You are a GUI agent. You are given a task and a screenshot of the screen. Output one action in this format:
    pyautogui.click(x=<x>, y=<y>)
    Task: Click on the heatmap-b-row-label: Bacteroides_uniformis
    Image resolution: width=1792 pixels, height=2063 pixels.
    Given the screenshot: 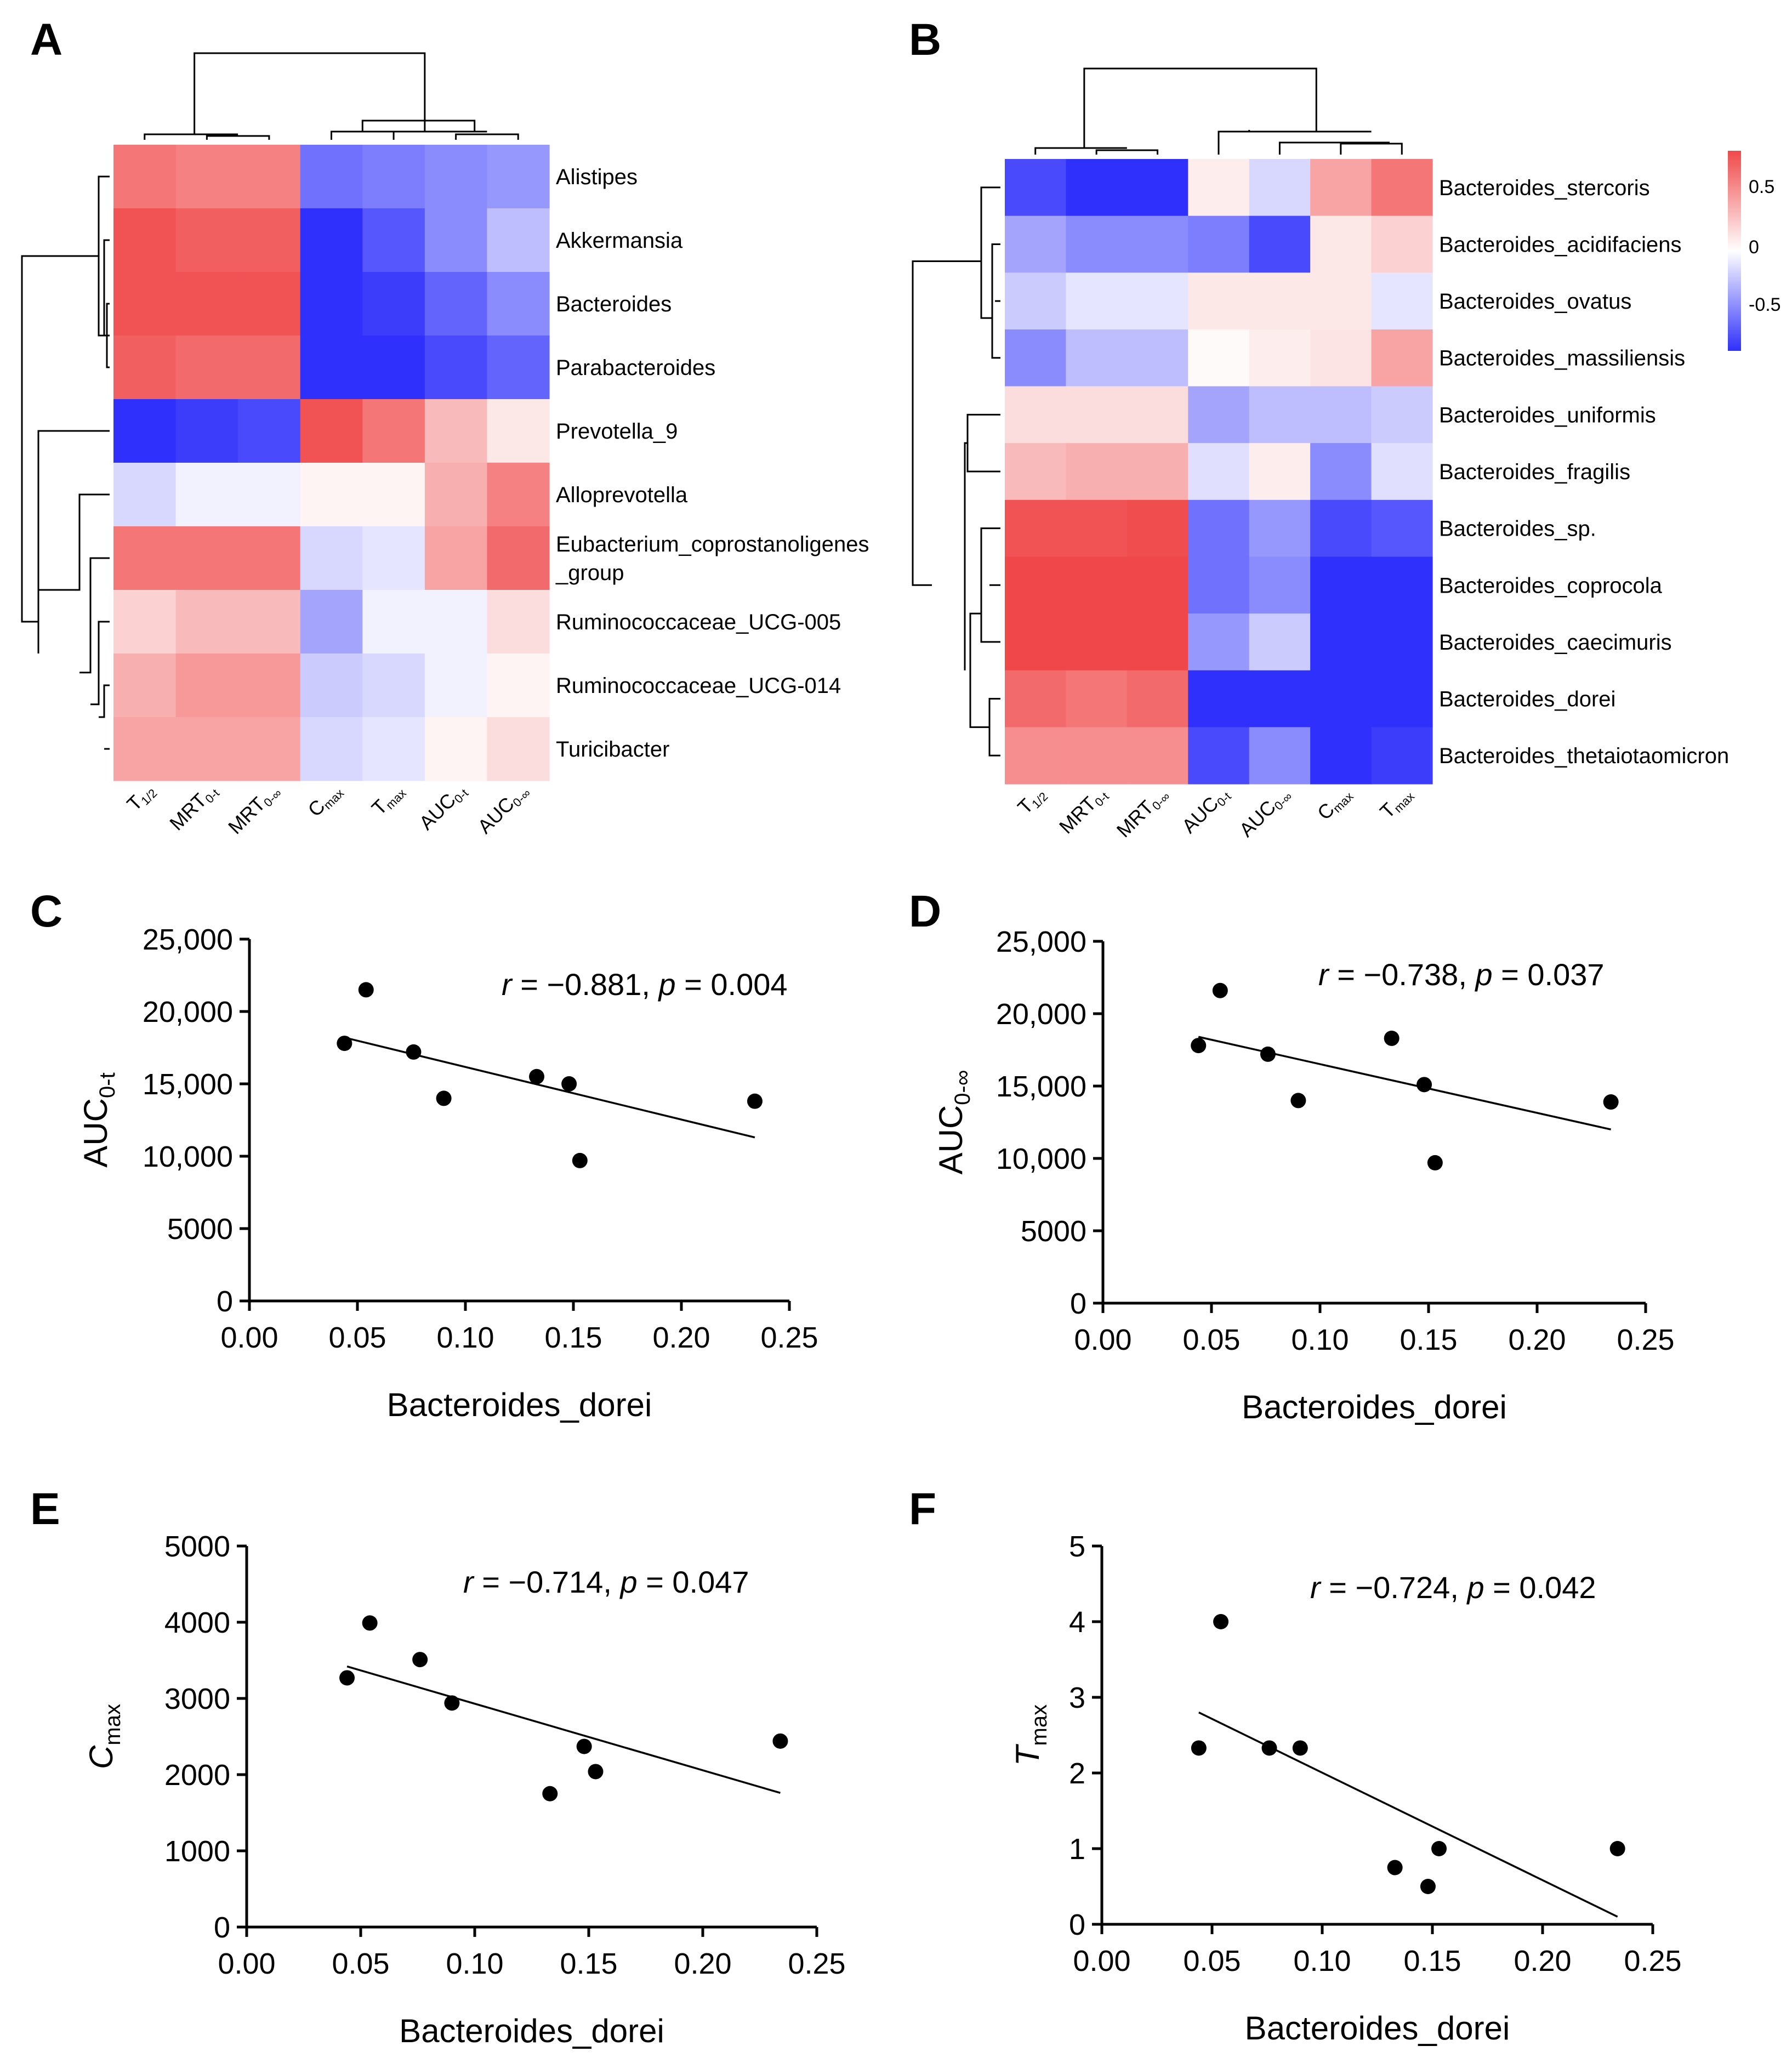 What is the action you would take?
    pyautogui.click(x=1547, y=415)
    